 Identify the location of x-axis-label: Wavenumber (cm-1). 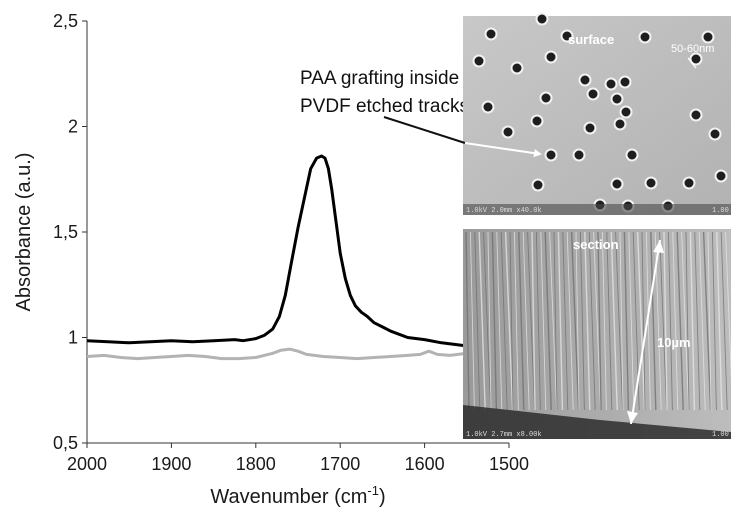
(297, 495).